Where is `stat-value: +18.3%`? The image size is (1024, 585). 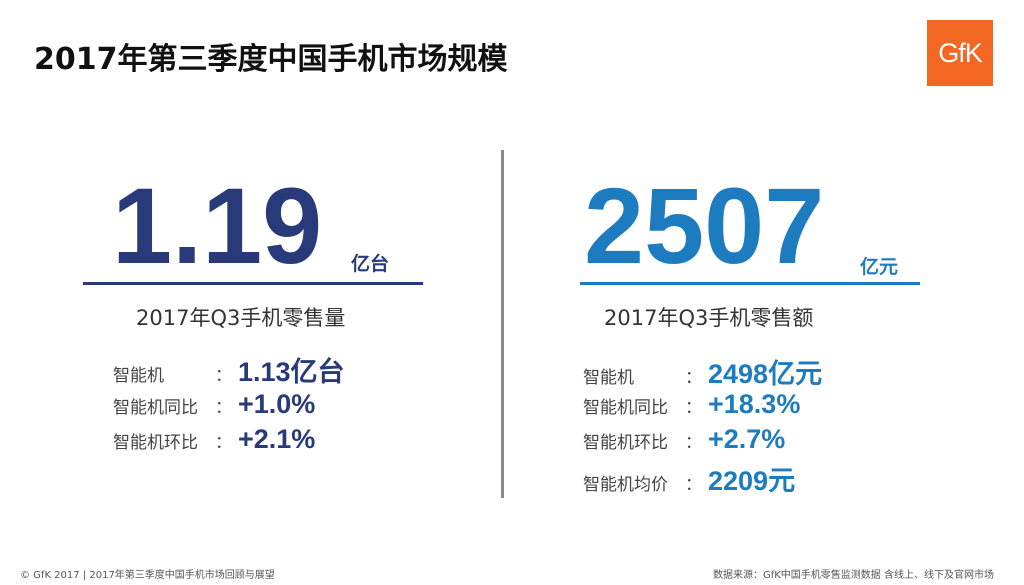
stat-value: +18.3% is located at coordinates (754, 404).